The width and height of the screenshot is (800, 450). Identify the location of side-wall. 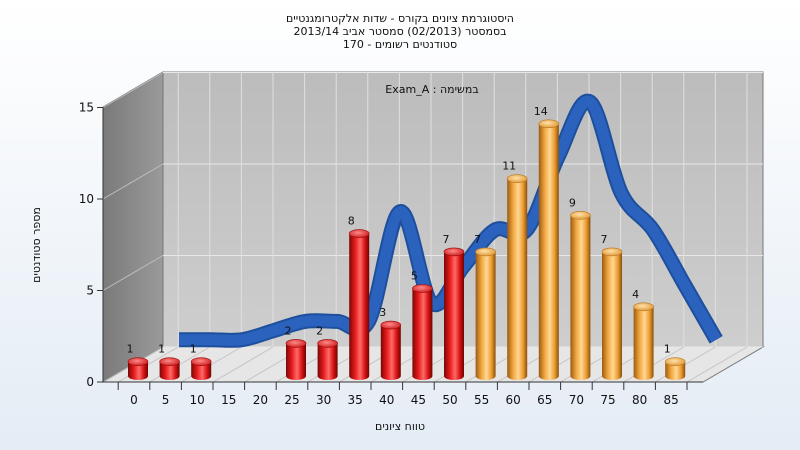
(133, 227).